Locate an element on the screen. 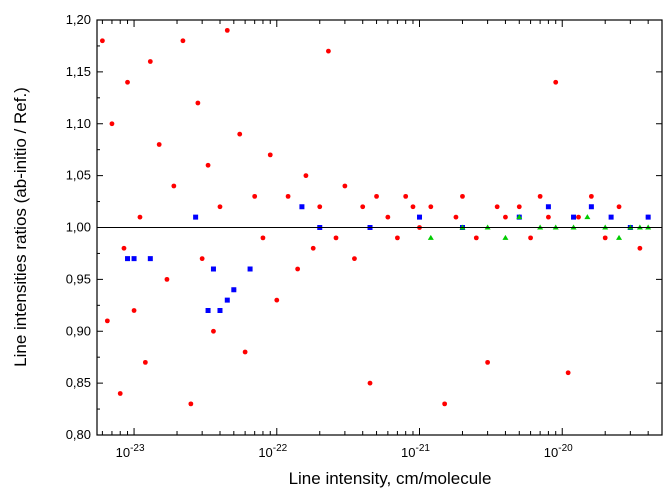 This screenshot has width=663, height=492. x-tick-label: 10-23 is located at coordinates (130, 451).